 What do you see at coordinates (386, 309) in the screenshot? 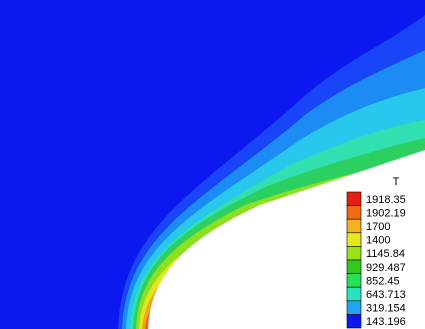
I see `legend-label: 319.154` at bounding box center [386, 309].